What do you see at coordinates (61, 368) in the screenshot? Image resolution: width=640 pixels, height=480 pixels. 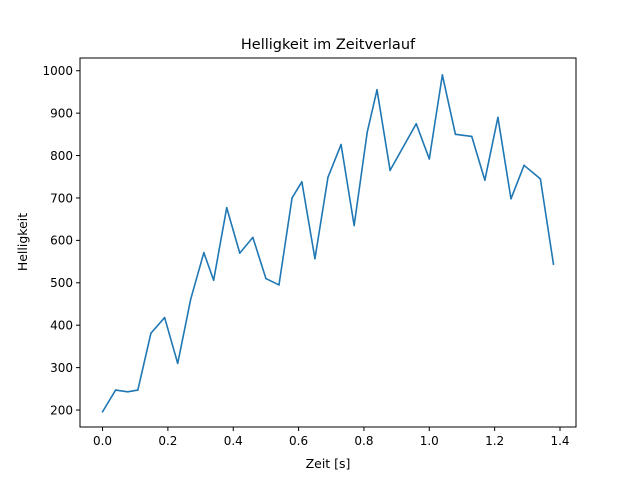 I see `y-tick-label: 300` at bounding box center [61, 368].